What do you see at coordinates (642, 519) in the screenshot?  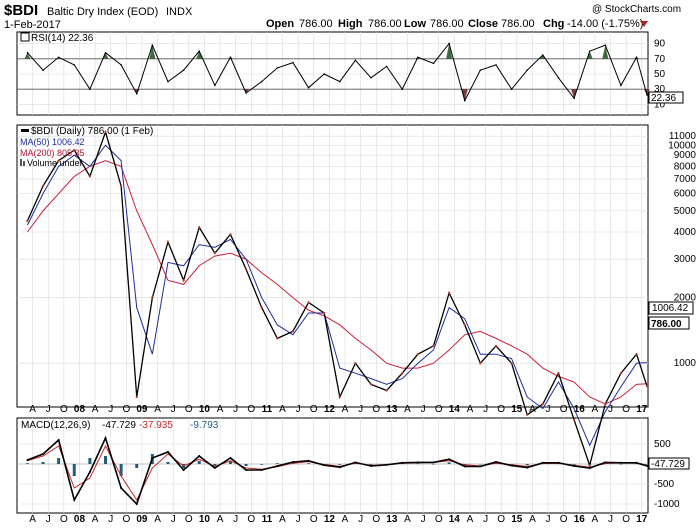 I see `macd-time-axis-label: 17` at bounding box center [642, 519].